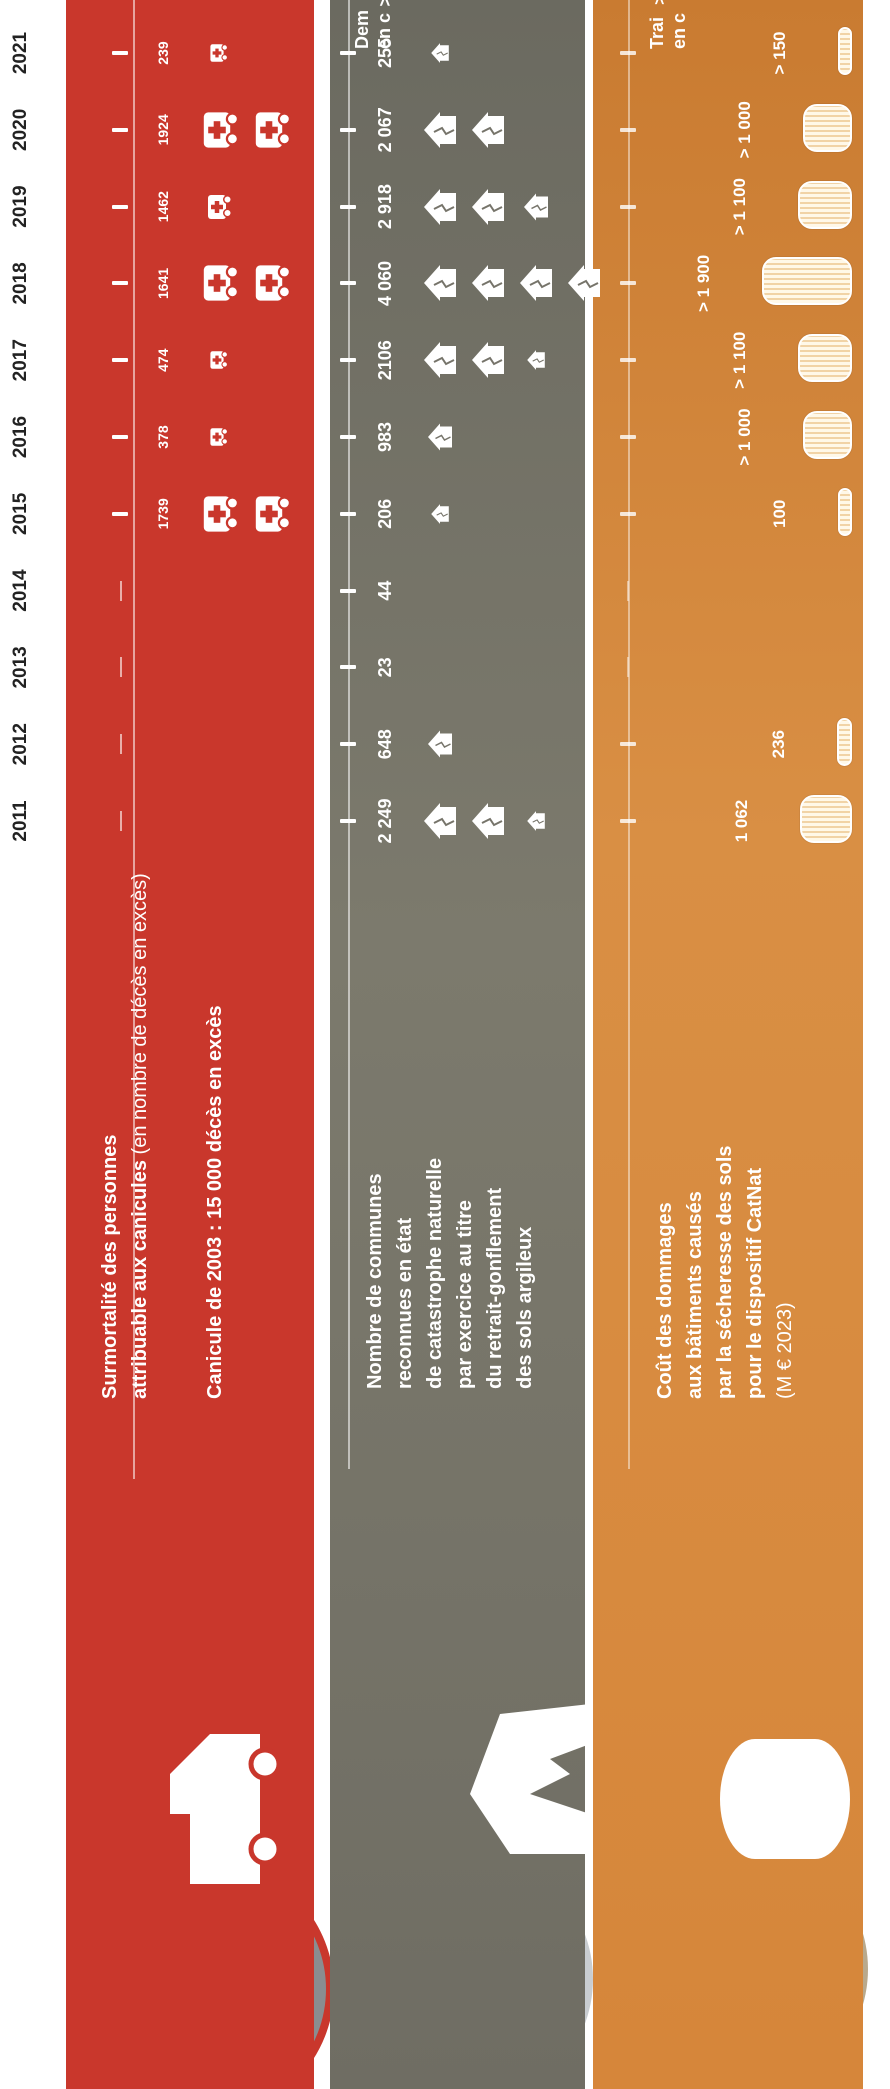 This screenshot has width=890, height=2089. I want to click on communes-value: 2 918, so click(385, 207).